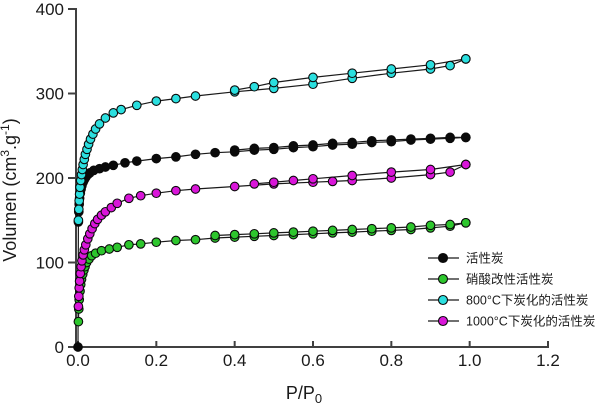 The height and width of the screenshot is (417, 600). Describe the element at coordinates (50, 94) in the screenshot. I see `y-tick-label: 300` at that location.